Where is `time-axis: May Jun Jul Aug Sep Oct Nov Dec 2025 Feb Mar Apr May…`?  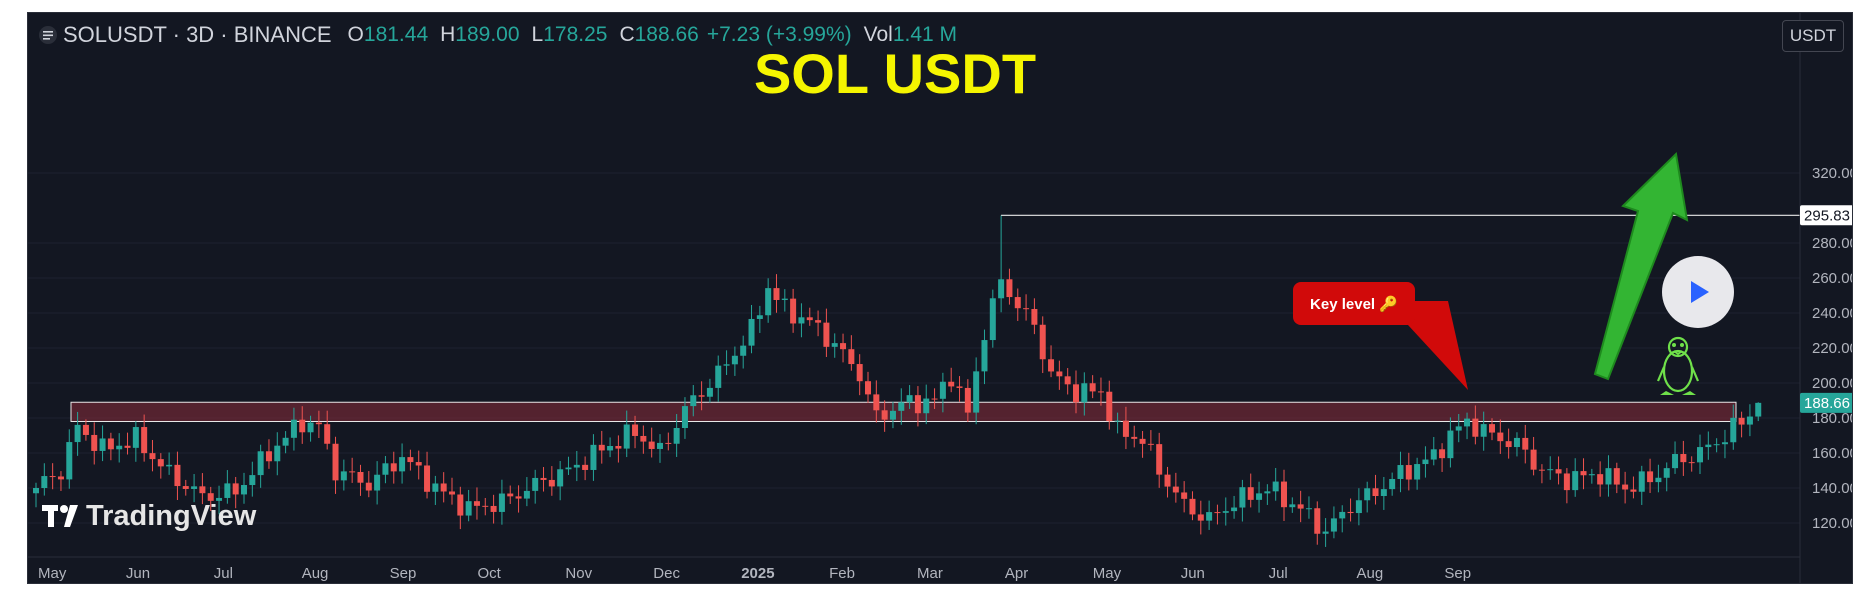
time-axis: May Jun Jul Aug Sep Oct Nov Dec 2025 Feb Mar Apr May… is located at coordinates (914, 569).